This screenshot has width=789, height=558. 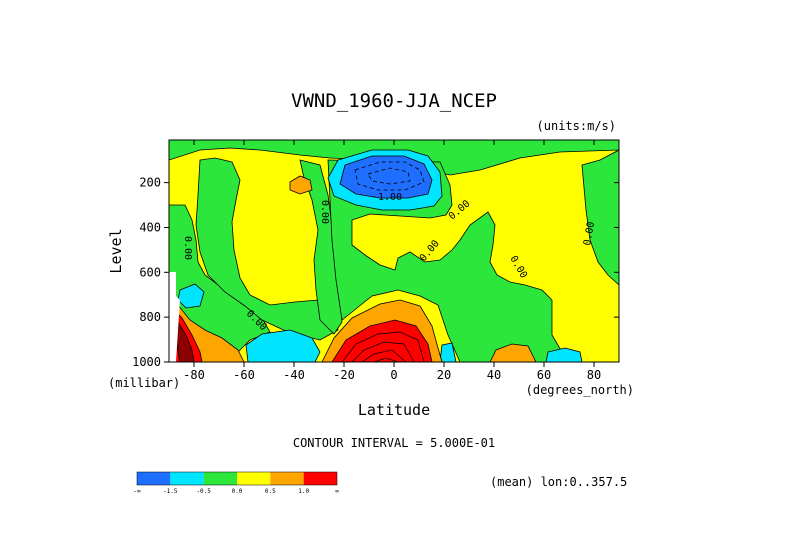 What do you see at coordinates (150, 317) in the screenshot?
I see `y-tick-label: 800` at bounding box center [150, 317].